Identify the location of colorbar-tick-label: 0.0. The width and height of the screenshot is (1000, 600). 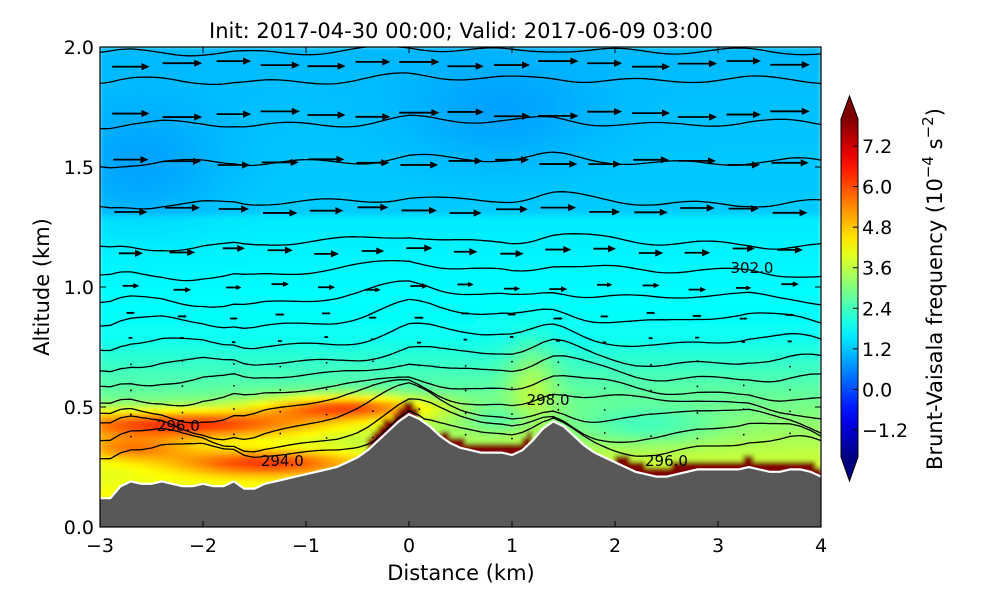
(877, 390).